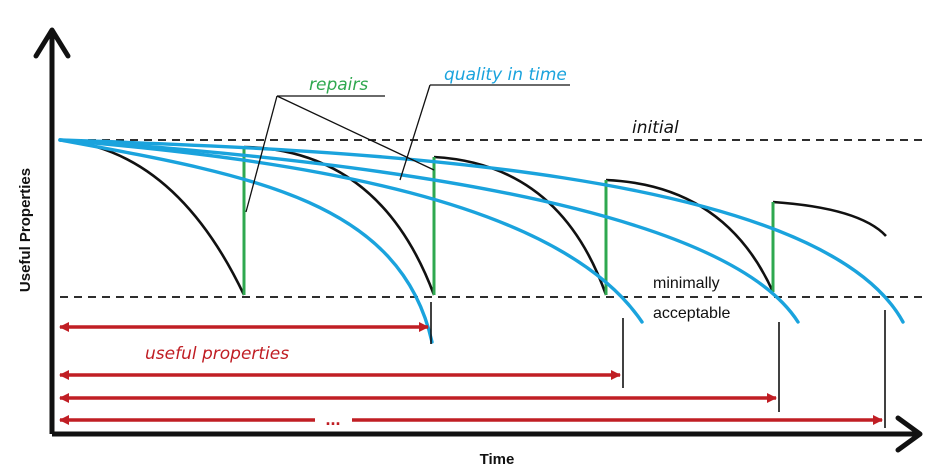 This screenshot has height=470, width=927. Describe the element at coordinates (52, 43) in the screenshot. I see `y-axis-arrowhead` at that location.